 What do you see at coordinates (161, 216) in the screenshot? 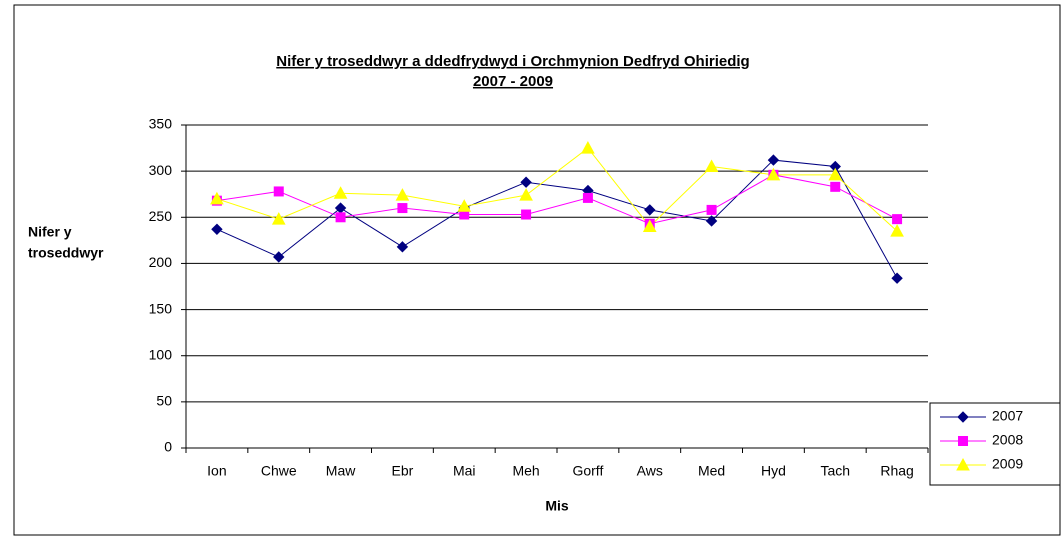
I see `y-tick-label: 250` at bounding box center [161, 216].